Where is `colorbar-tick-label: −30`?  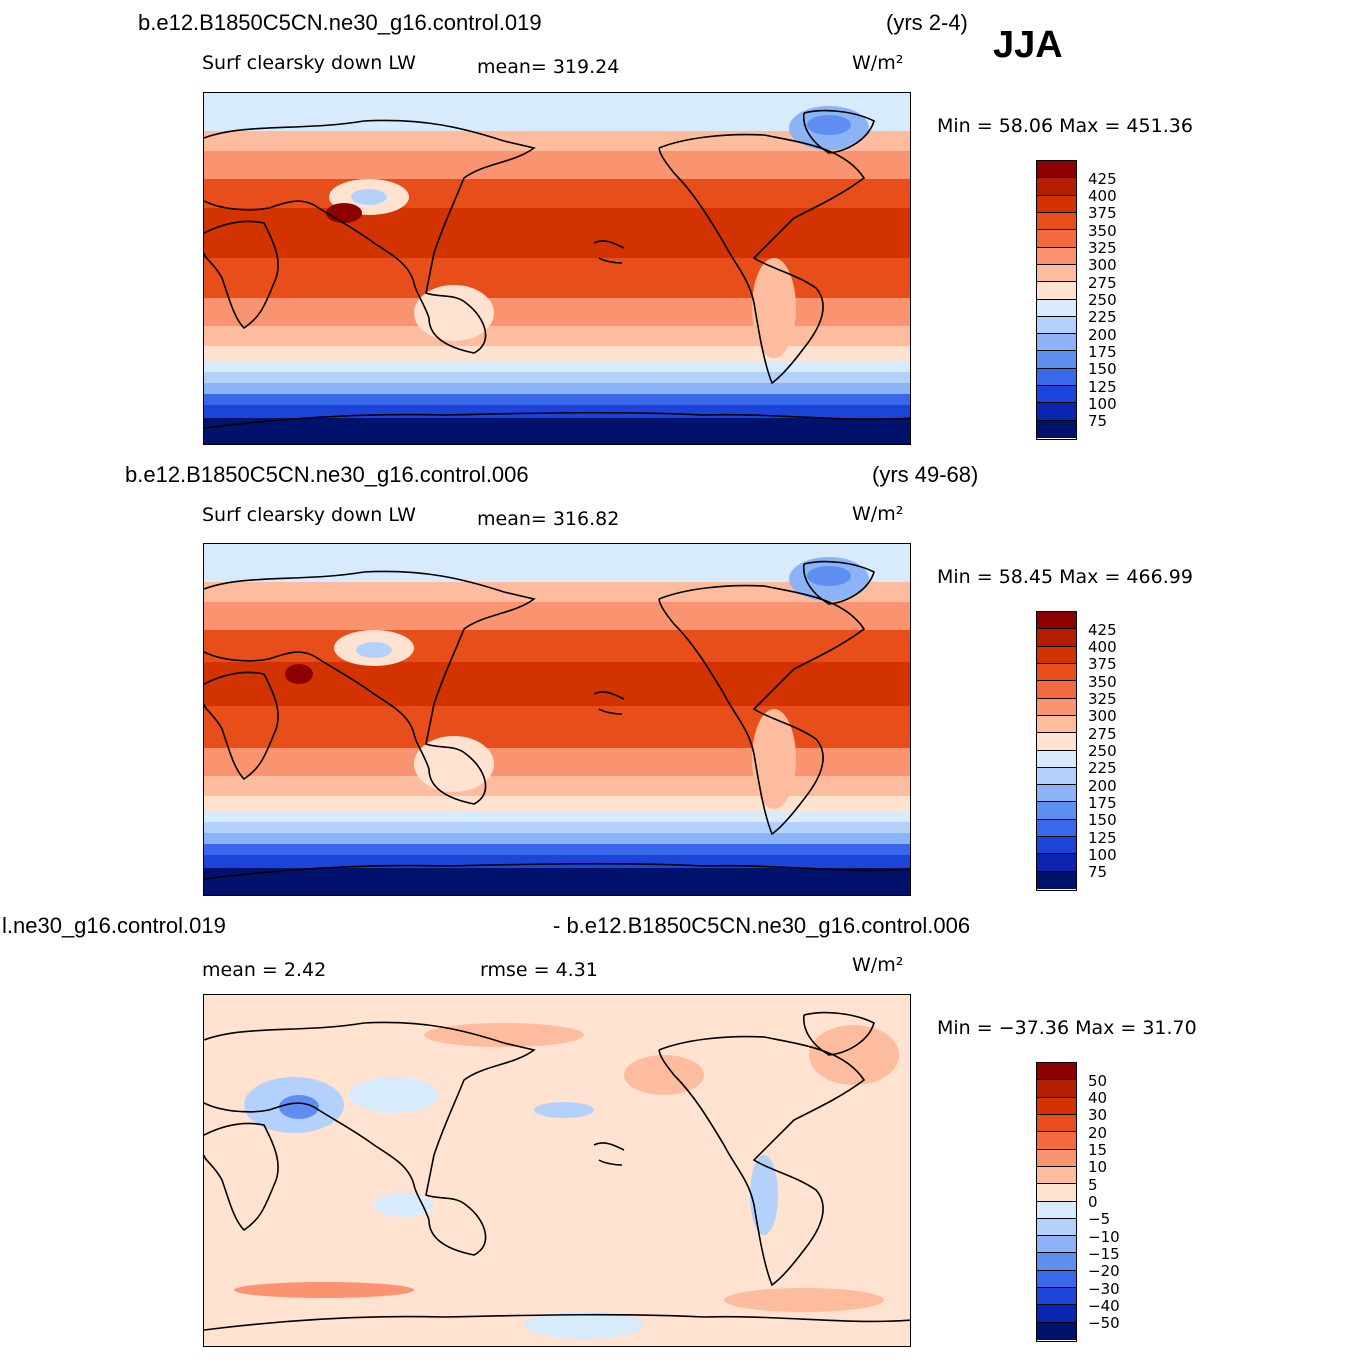 colorbar-tick-label: −30 is located at coordinates (1104, 1288).